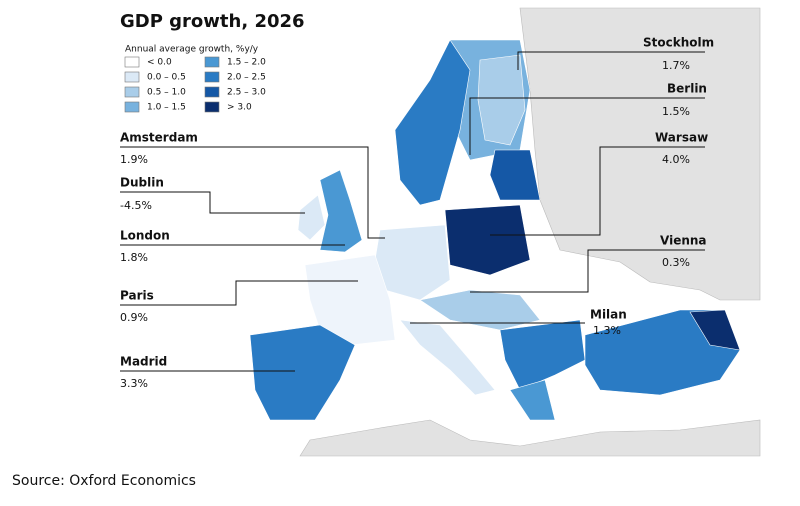 This screenshot has width=800, height=506. Describe the element at coordinates (239, 108) in the screenshot. I see `legend-label: > 3.0` at that location.